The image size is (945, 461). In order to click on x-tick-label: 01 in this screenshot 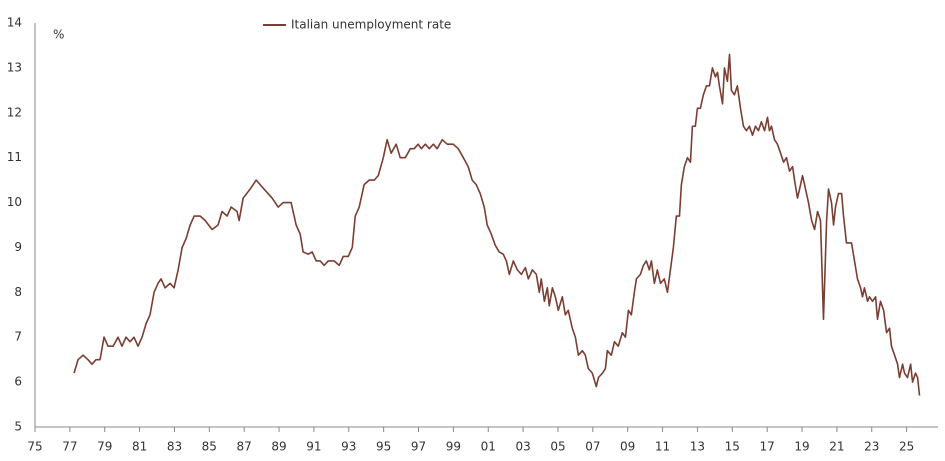, I will do `click(488, 447)`.